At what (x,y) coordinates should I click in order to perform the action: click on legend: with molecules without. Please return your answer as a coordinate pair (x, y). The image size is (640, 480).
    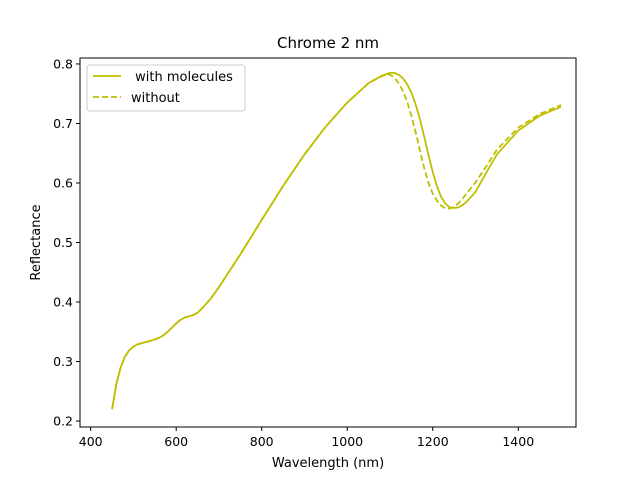
    Looking at the image, I should click on (166, 88).